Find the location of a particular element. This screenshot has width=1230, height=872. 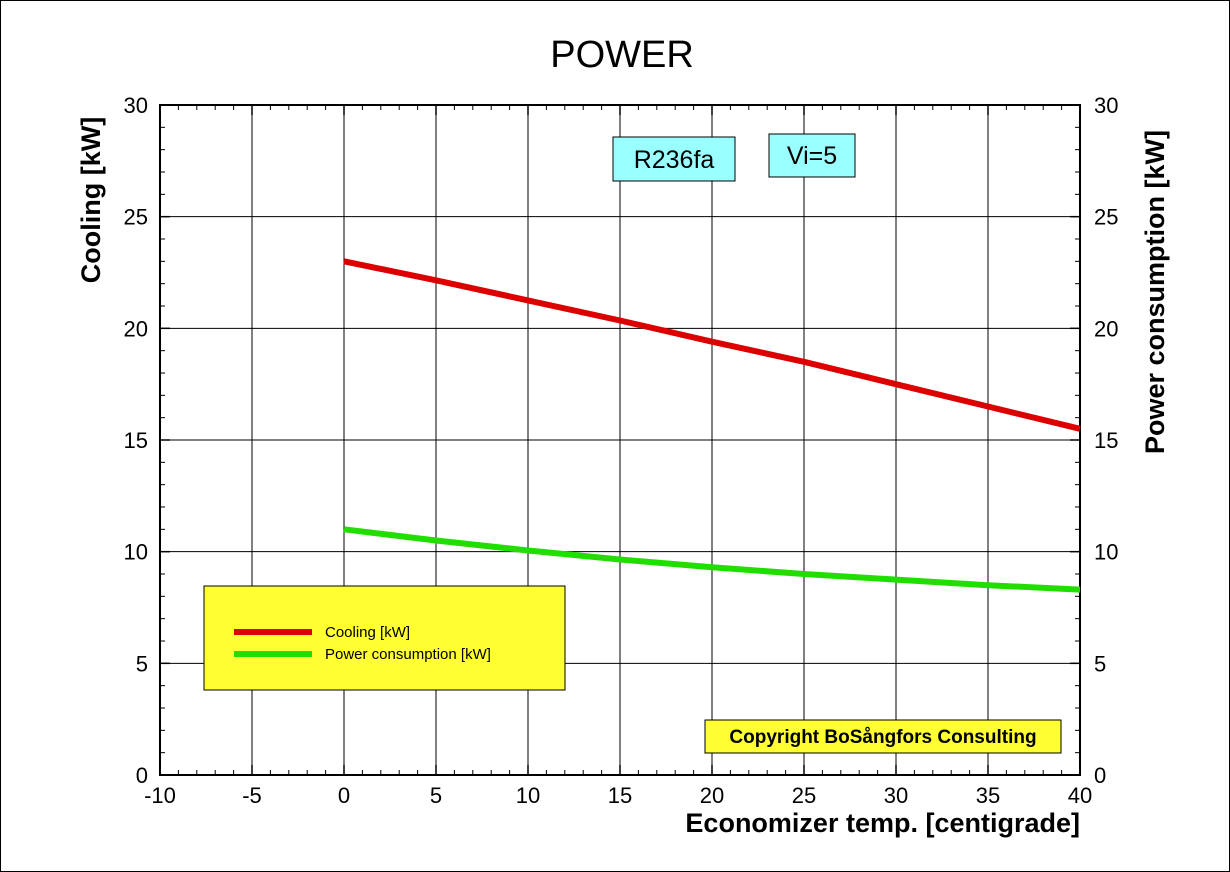

y2-tick-label: 20 is located at coordinates (1106, 328).